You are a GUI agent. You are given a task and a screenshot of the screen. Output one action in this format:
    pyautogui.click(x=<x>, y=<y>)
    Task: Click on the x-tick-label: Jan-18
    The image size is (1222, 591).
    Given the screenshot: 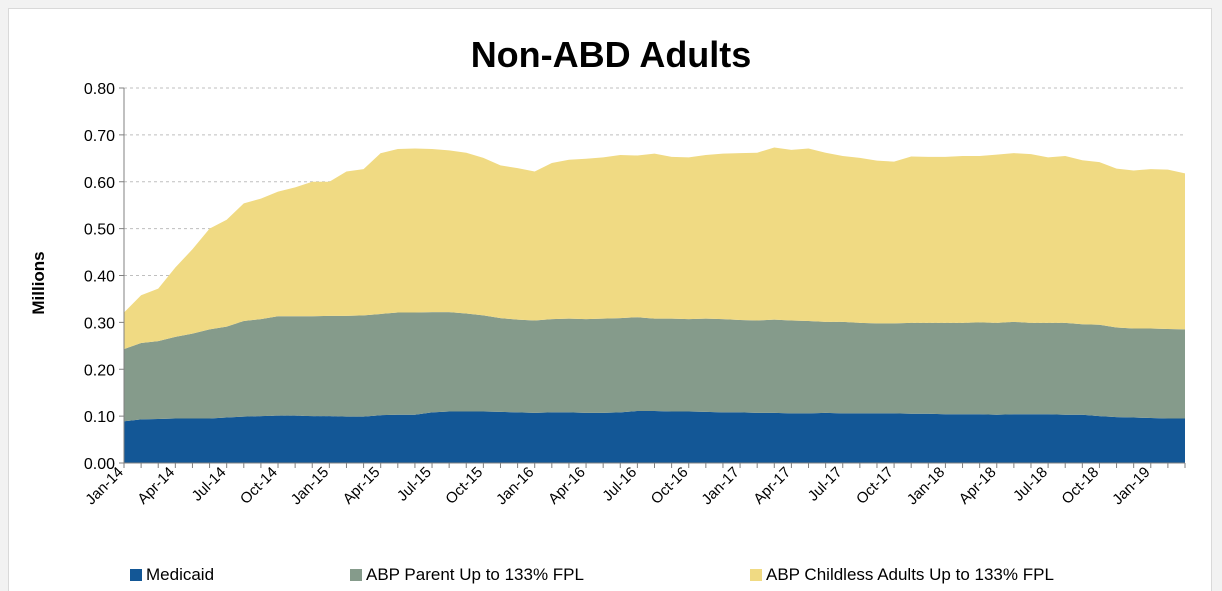 What is the action you would take?
    pyautogui.click(x=926, y=486)
    